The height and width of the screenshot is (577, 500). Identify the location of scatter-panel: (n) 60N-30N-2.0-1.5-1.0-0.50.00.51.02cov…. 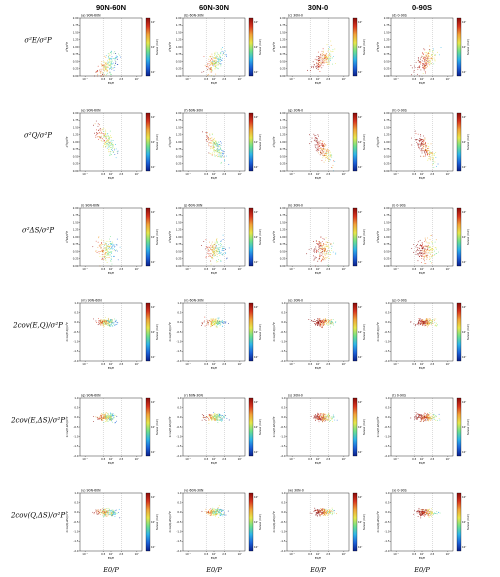
(215, 335).